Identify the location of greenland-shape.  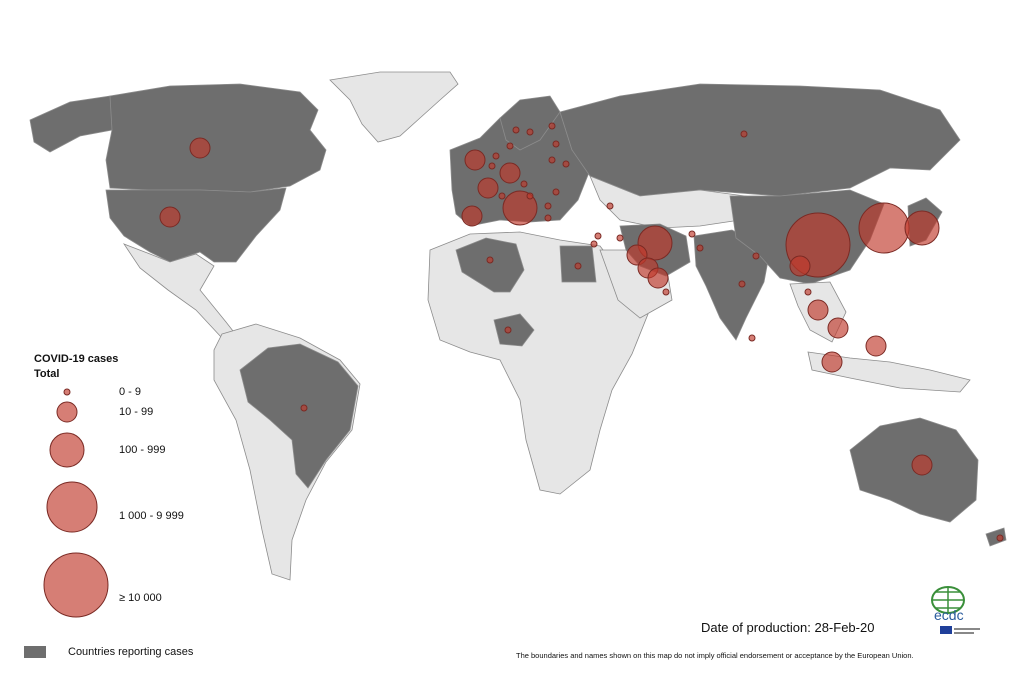
(394, 107).